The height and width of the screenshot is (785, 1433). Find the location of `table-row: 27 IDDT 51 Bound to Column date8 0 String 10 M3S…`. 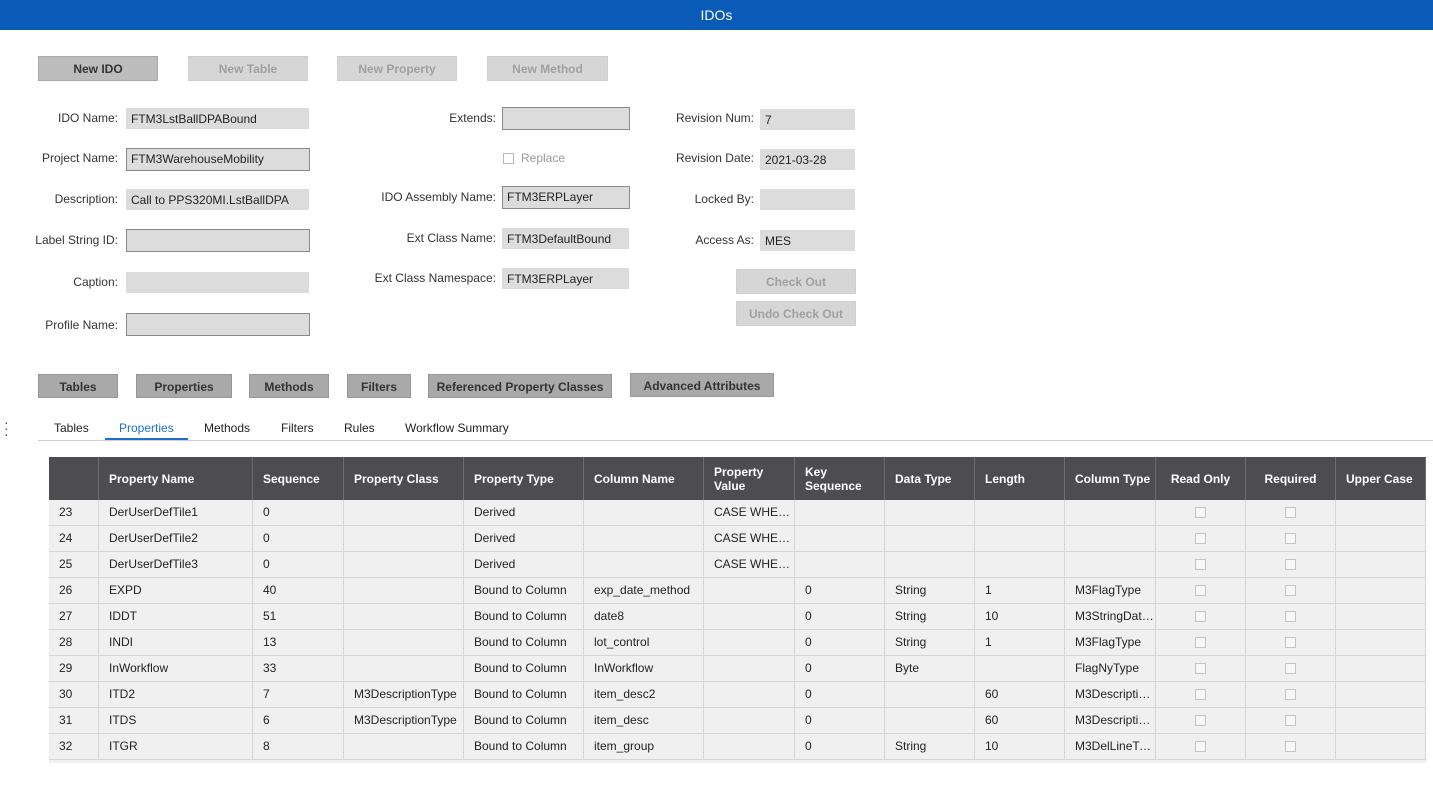

table-row: 27 IDDT 51 Bound to Column date8 0 String 10 M3S… is located at coordinates (737, 617).